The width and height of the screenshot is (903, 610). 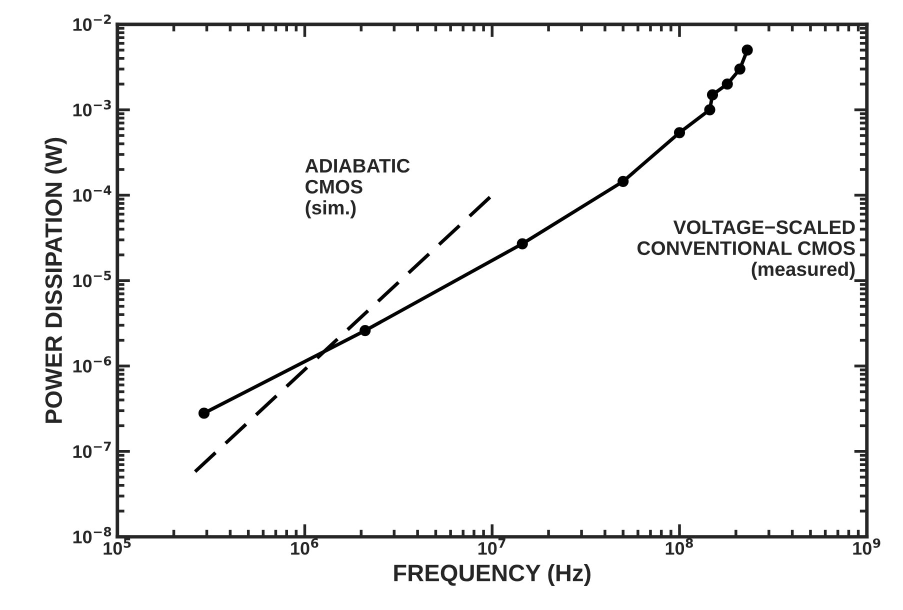 What do you see at coordinates (866, 546) in the screenshot?
I see `x-tick-label: 10$^{9}$` at bounding box center [866, 546].